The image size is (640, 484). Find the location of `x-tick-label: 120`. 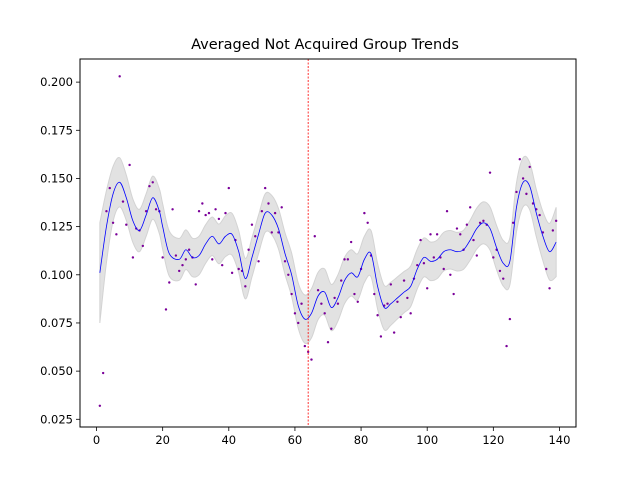

x-tick-label: 120 is located at coordinates (493, 440).